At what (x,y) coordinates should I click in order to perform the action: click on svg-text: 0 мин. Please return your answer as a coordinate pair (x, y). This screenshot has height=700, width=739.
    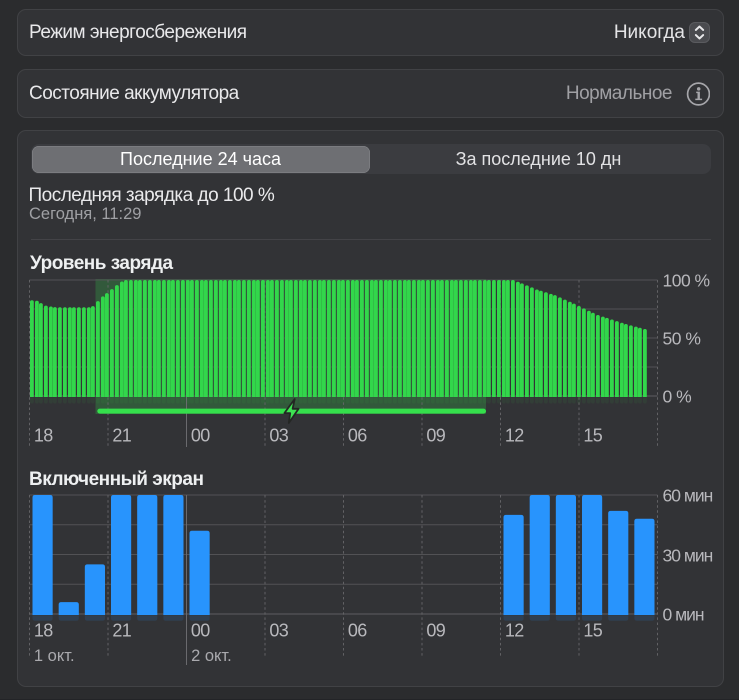
    Looking at the image, I should click on (683, 615).